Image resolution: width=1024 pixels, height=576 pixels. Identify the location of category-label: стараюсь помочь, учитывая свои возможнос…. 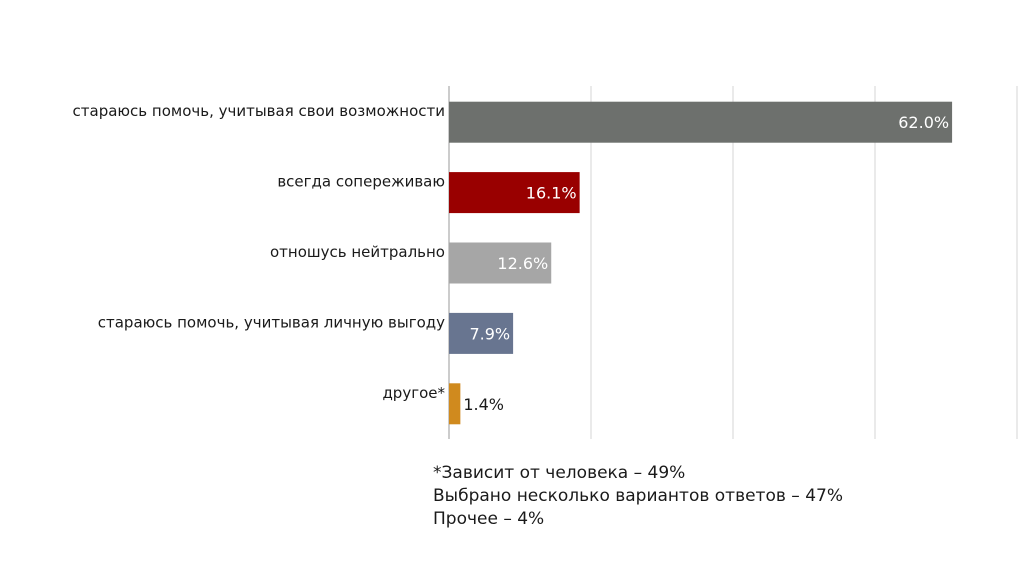
(259, 111).